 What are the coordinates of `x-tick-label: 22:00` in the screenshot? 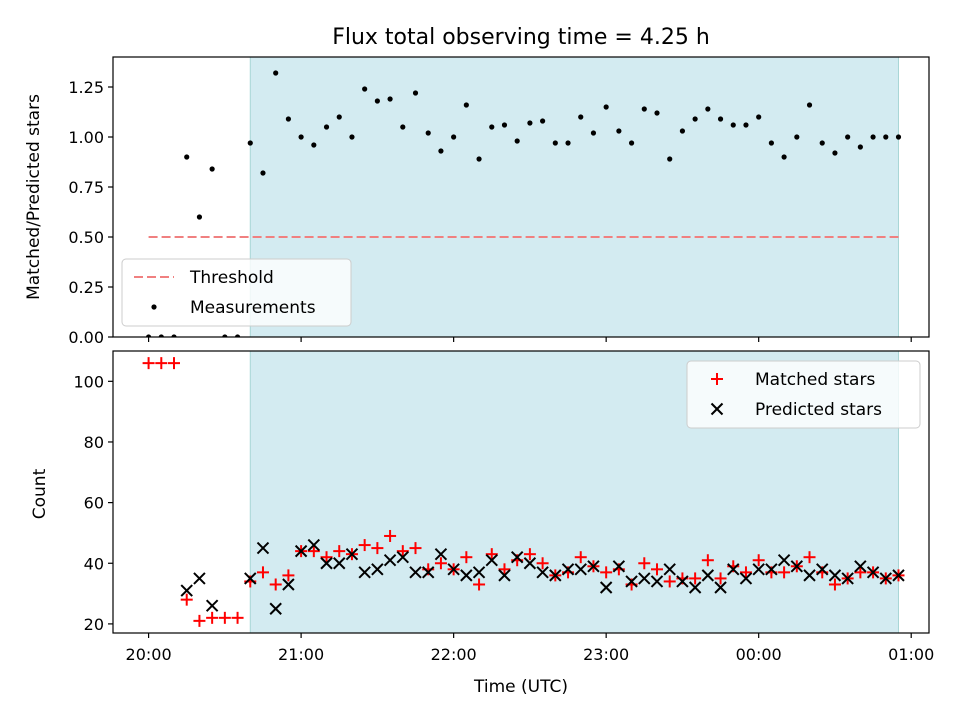 It's located at (454, 654).